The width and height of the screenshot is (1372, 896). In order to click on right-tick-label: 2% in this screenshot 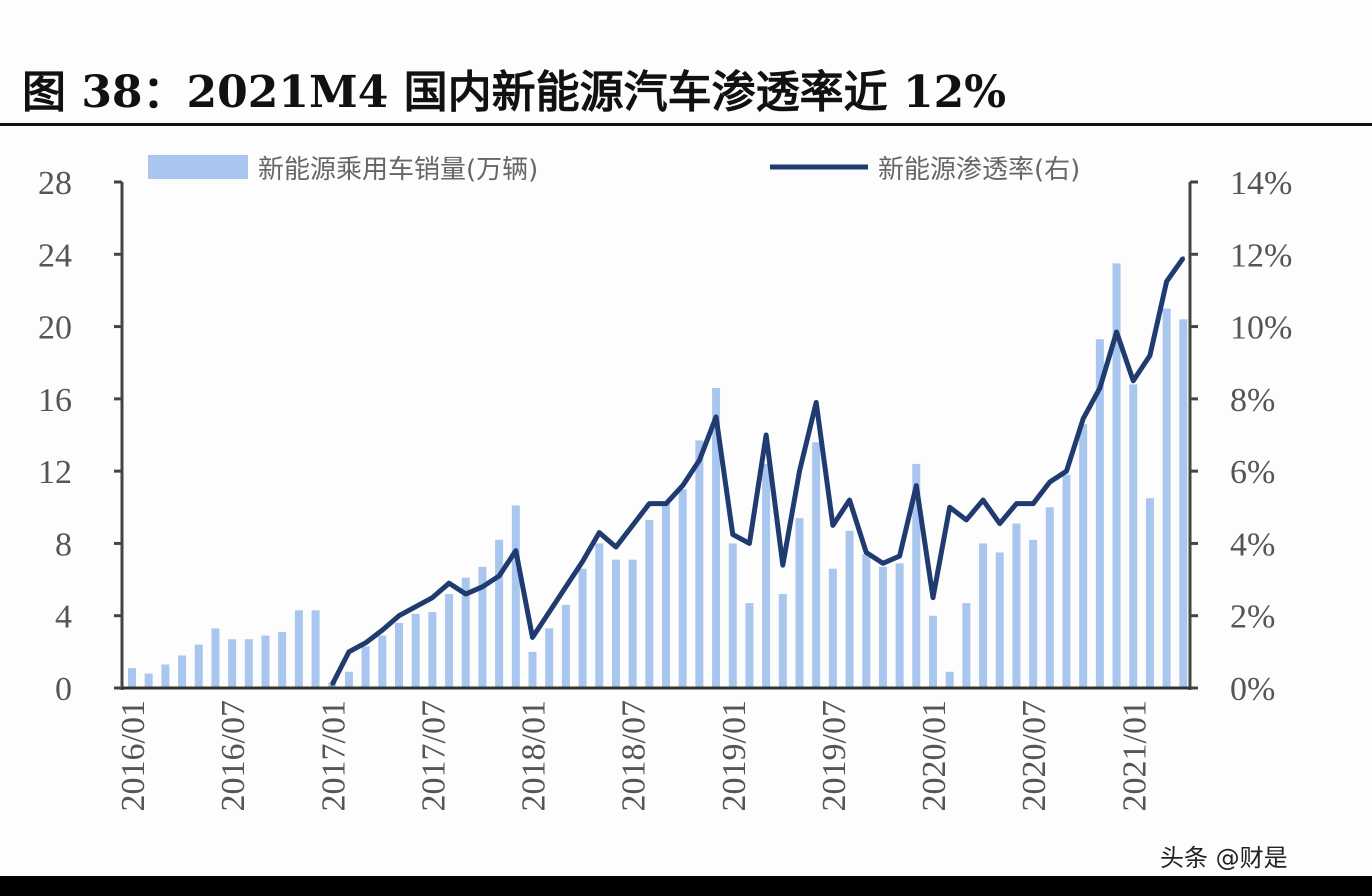, I will do `click(1252, 617)`.